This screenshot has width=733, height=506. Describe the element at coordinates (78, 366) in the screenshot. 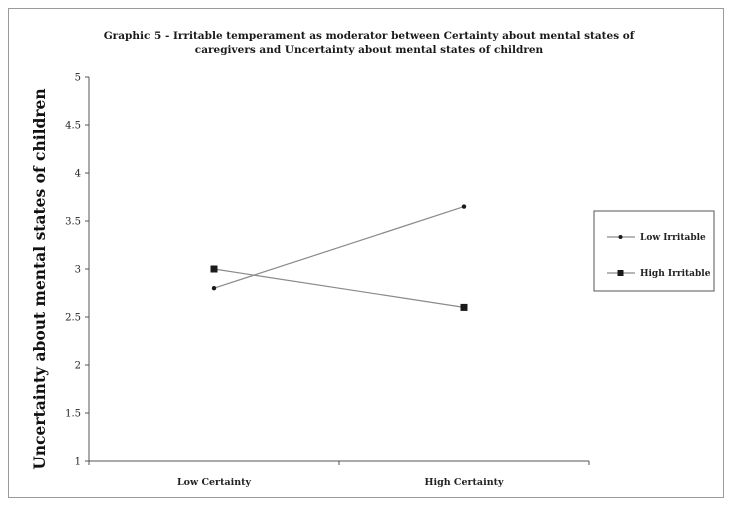

I see `y-tick-label-2: 2` at that location.